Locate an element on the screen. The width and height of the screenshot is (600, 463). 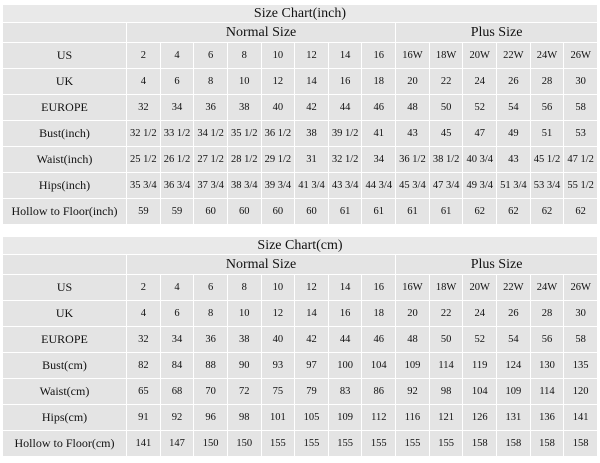
row-label: Hips(inch) is located at coordinates (64, 185).